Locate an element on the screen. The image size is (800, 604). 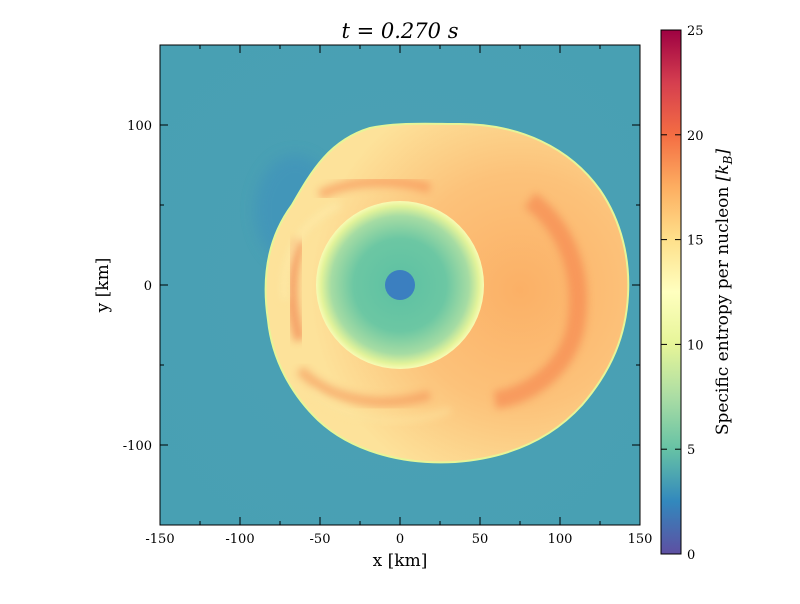
x-tick-label: 100 is located at coordinates (560, 539).